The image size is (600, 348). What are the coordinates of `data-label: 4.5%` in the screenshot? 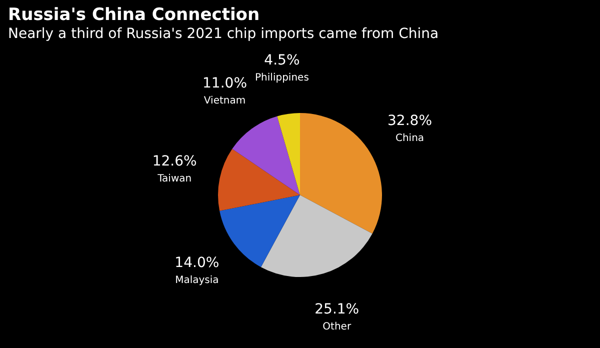 It's located at (282, 60).